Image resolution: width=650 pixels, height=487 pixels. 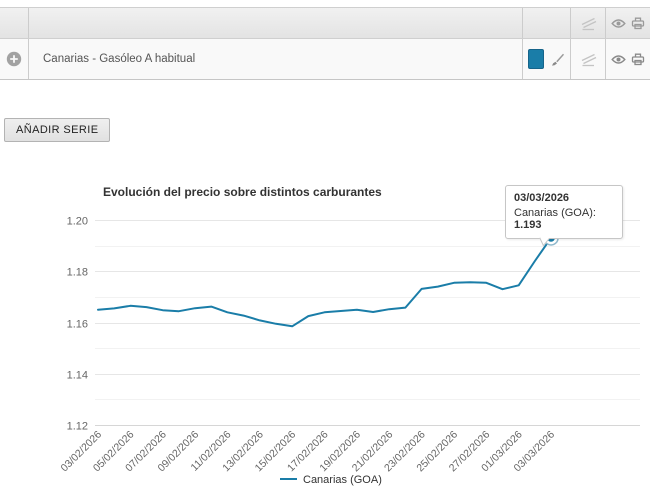 I want to click on series-add-cell, so click(x=14, y=59).